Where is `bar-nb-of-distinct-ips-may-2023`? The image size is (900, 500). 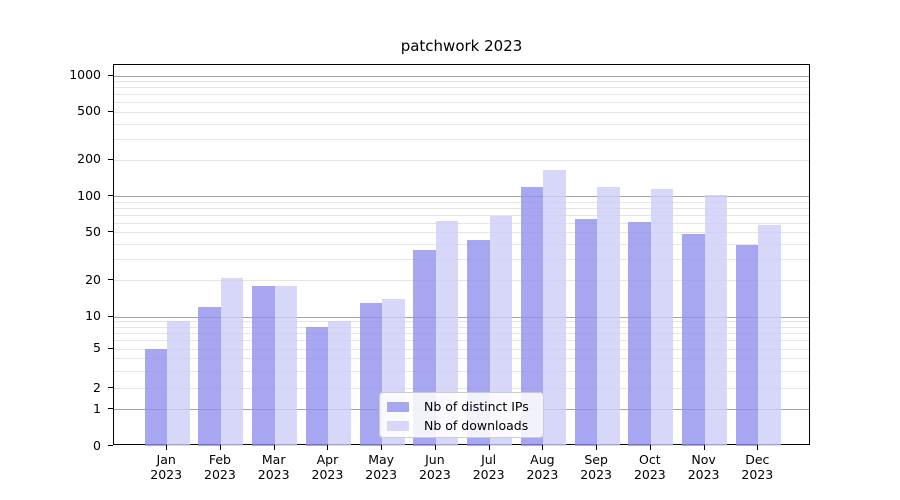
bar-nb-of-distinct-ips-may-2023 is located at coordinates (371, 374).